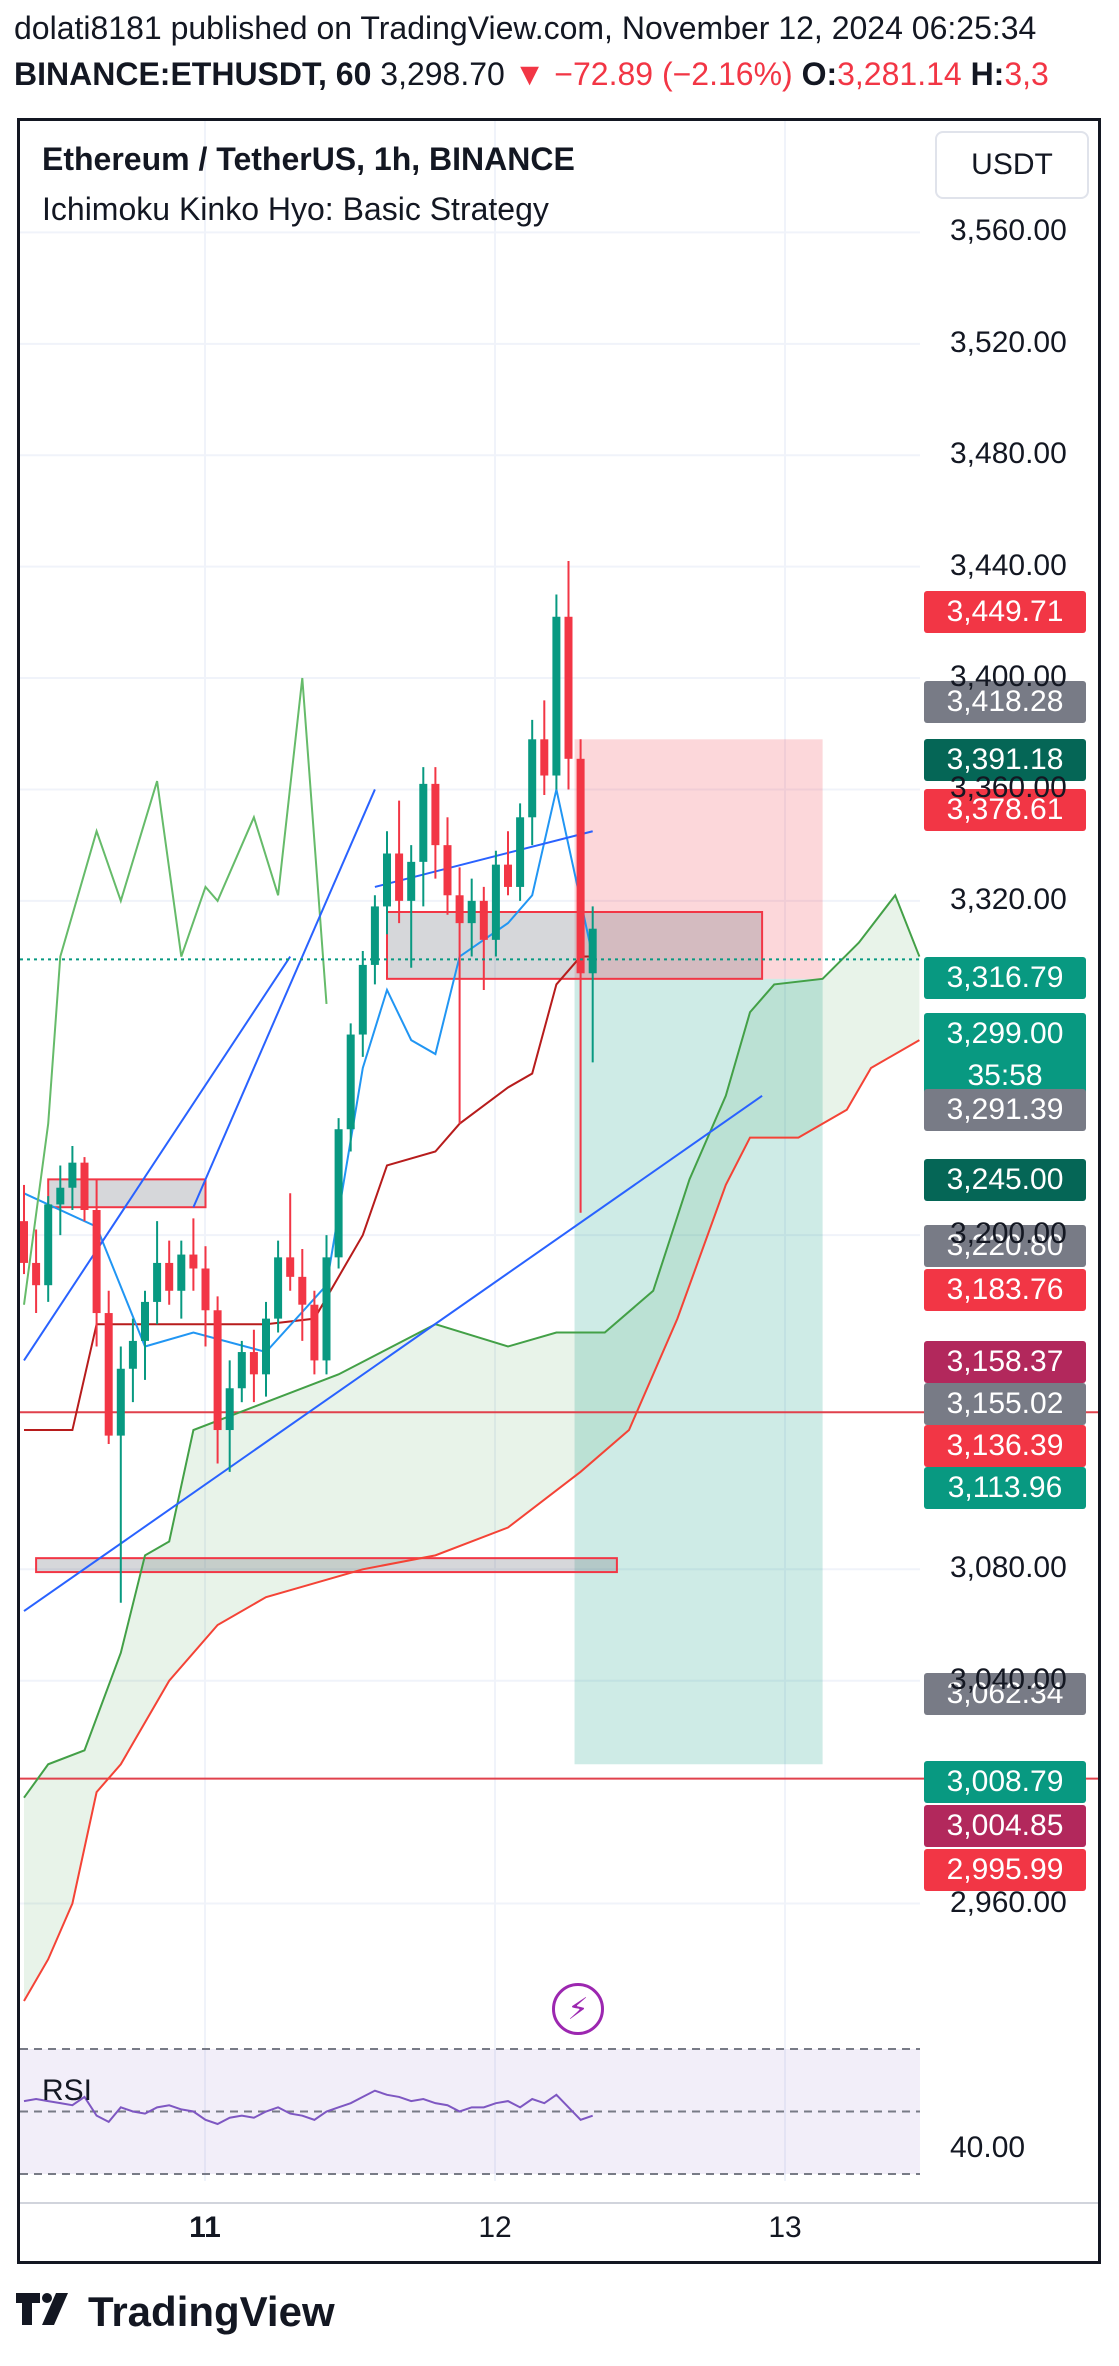 This screenshot has height=2366, width=1119. What do you see at coordinates (698, 1371) in the screenshot?
I see `take-profit-zone` at bounding box center [698, 1371].